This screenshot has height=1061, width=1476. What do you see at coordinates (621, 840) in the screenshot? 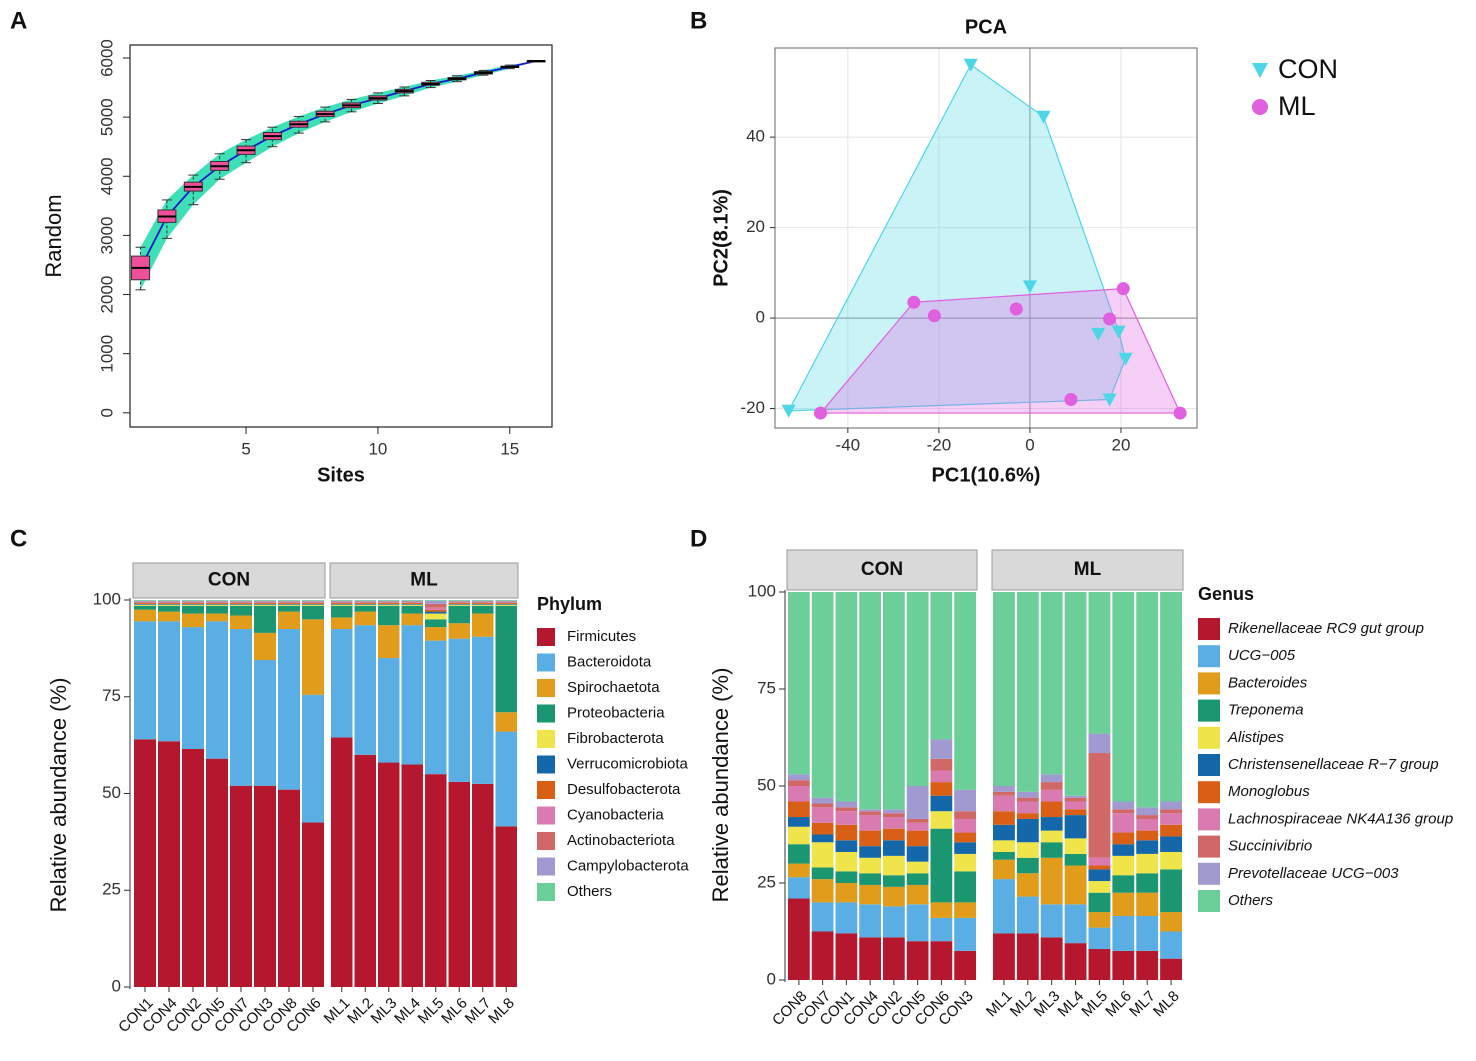
I see `legend-label: Actinobacteriota` at bounding box center [621, 840].